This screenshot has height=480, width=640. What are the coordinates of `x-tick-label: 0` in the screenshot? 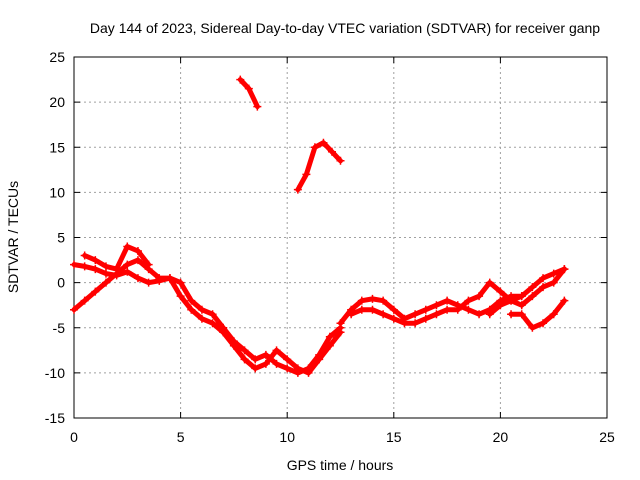 It's located at (74, 437).